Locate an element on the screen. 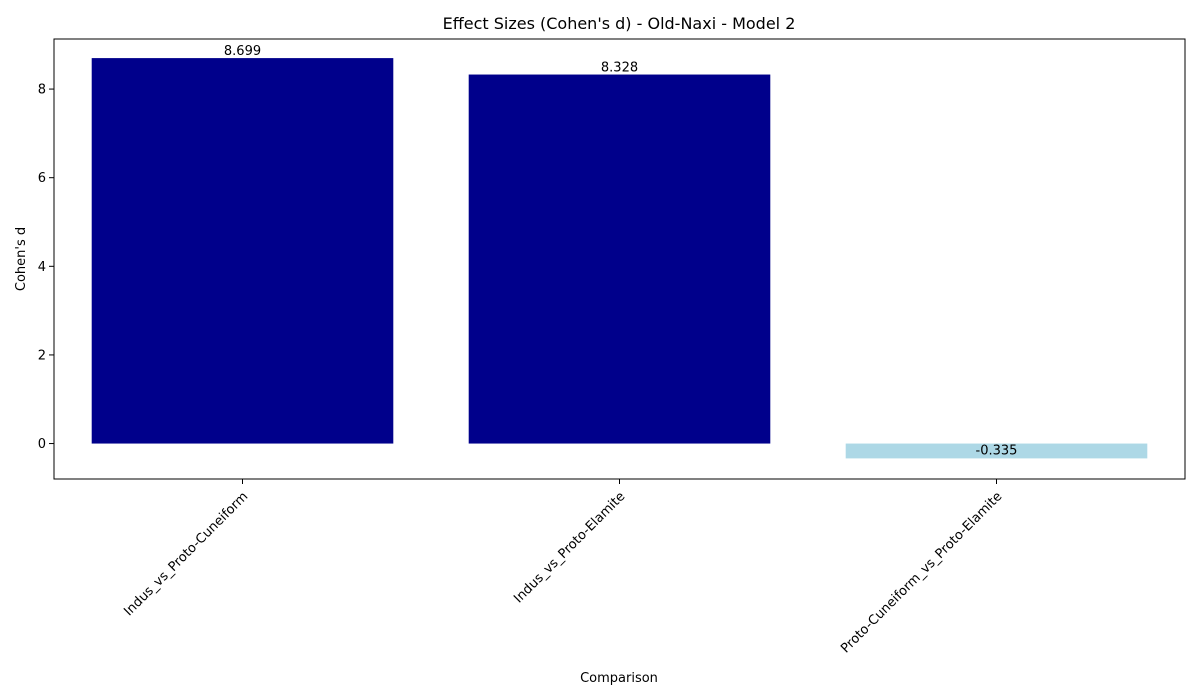  y-tick-label: 0 is located at coordinates (42, 444).